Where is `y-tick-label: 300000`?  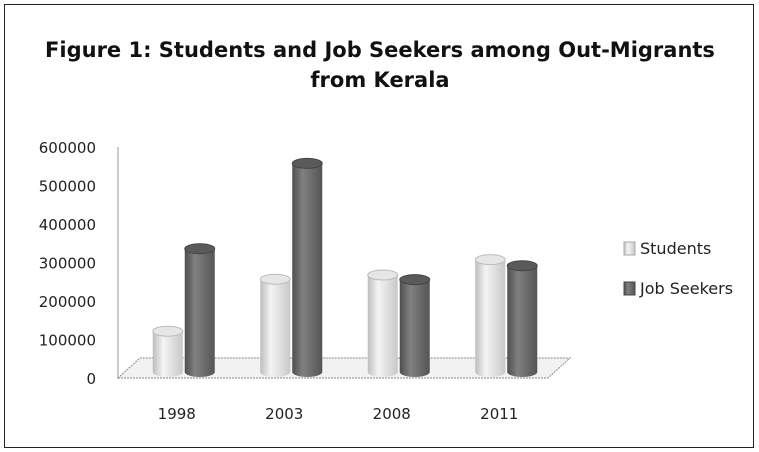
y-tick-label: 300000 is located at coordinates (67, 264).